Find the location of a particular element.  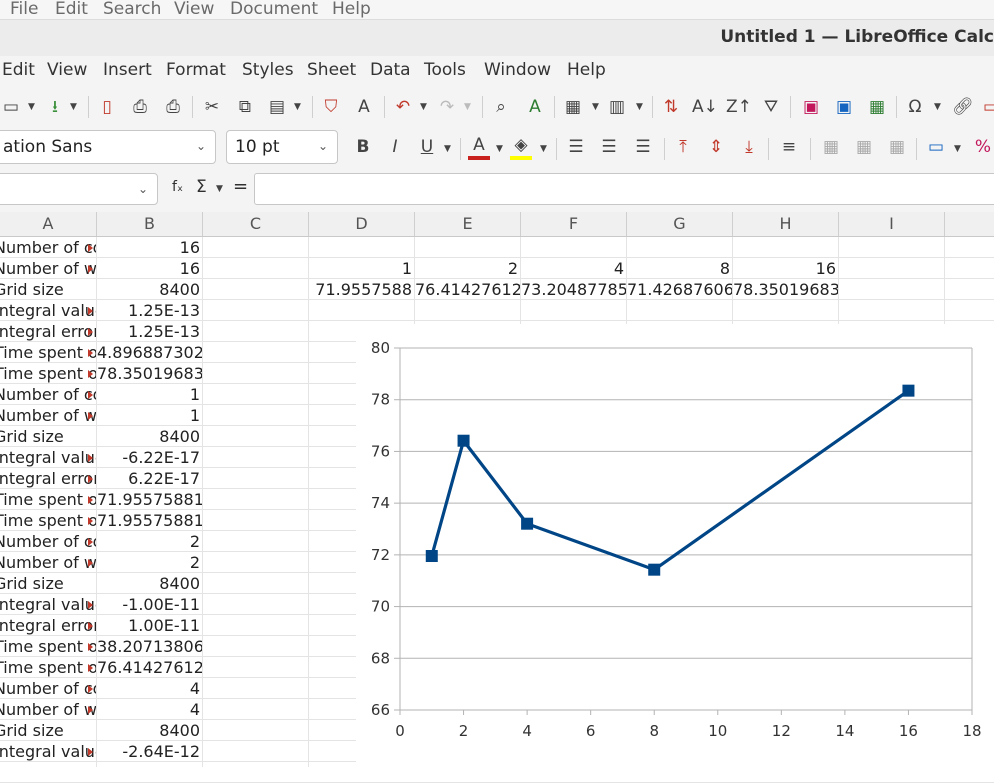

clone-formatting-icon: ⛉ is located at coordinates (331, 107).